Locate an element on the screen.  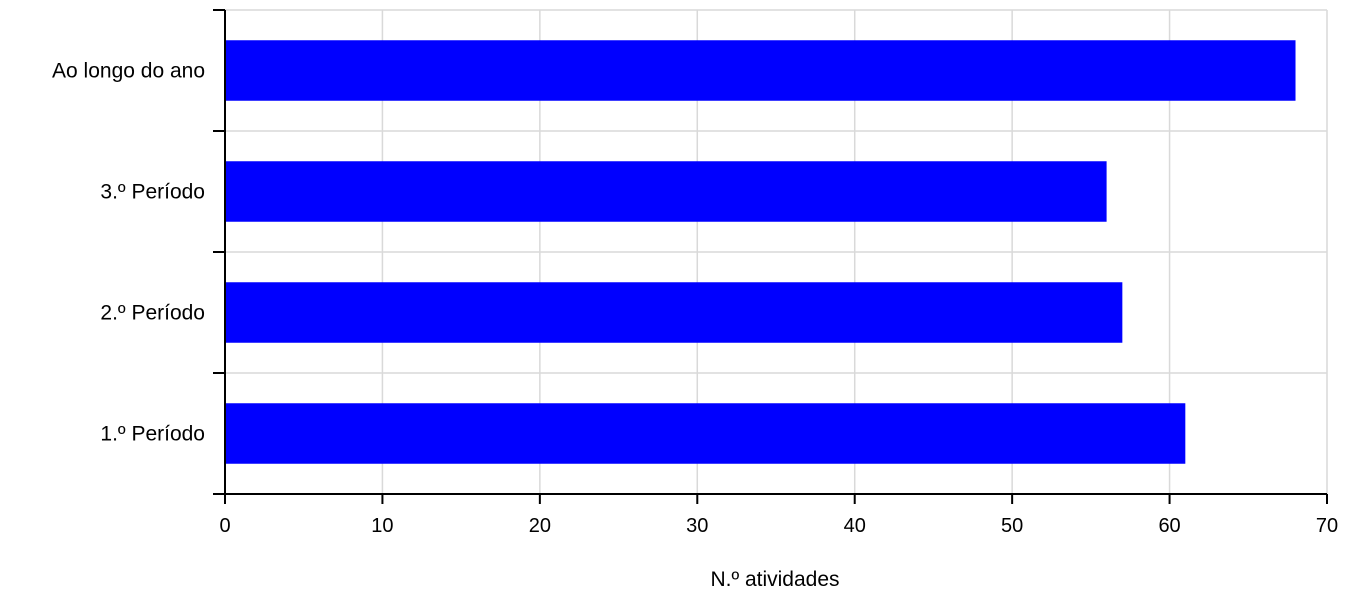
y-category-label: Ao longo do ano is located at coordinates (128, 71).